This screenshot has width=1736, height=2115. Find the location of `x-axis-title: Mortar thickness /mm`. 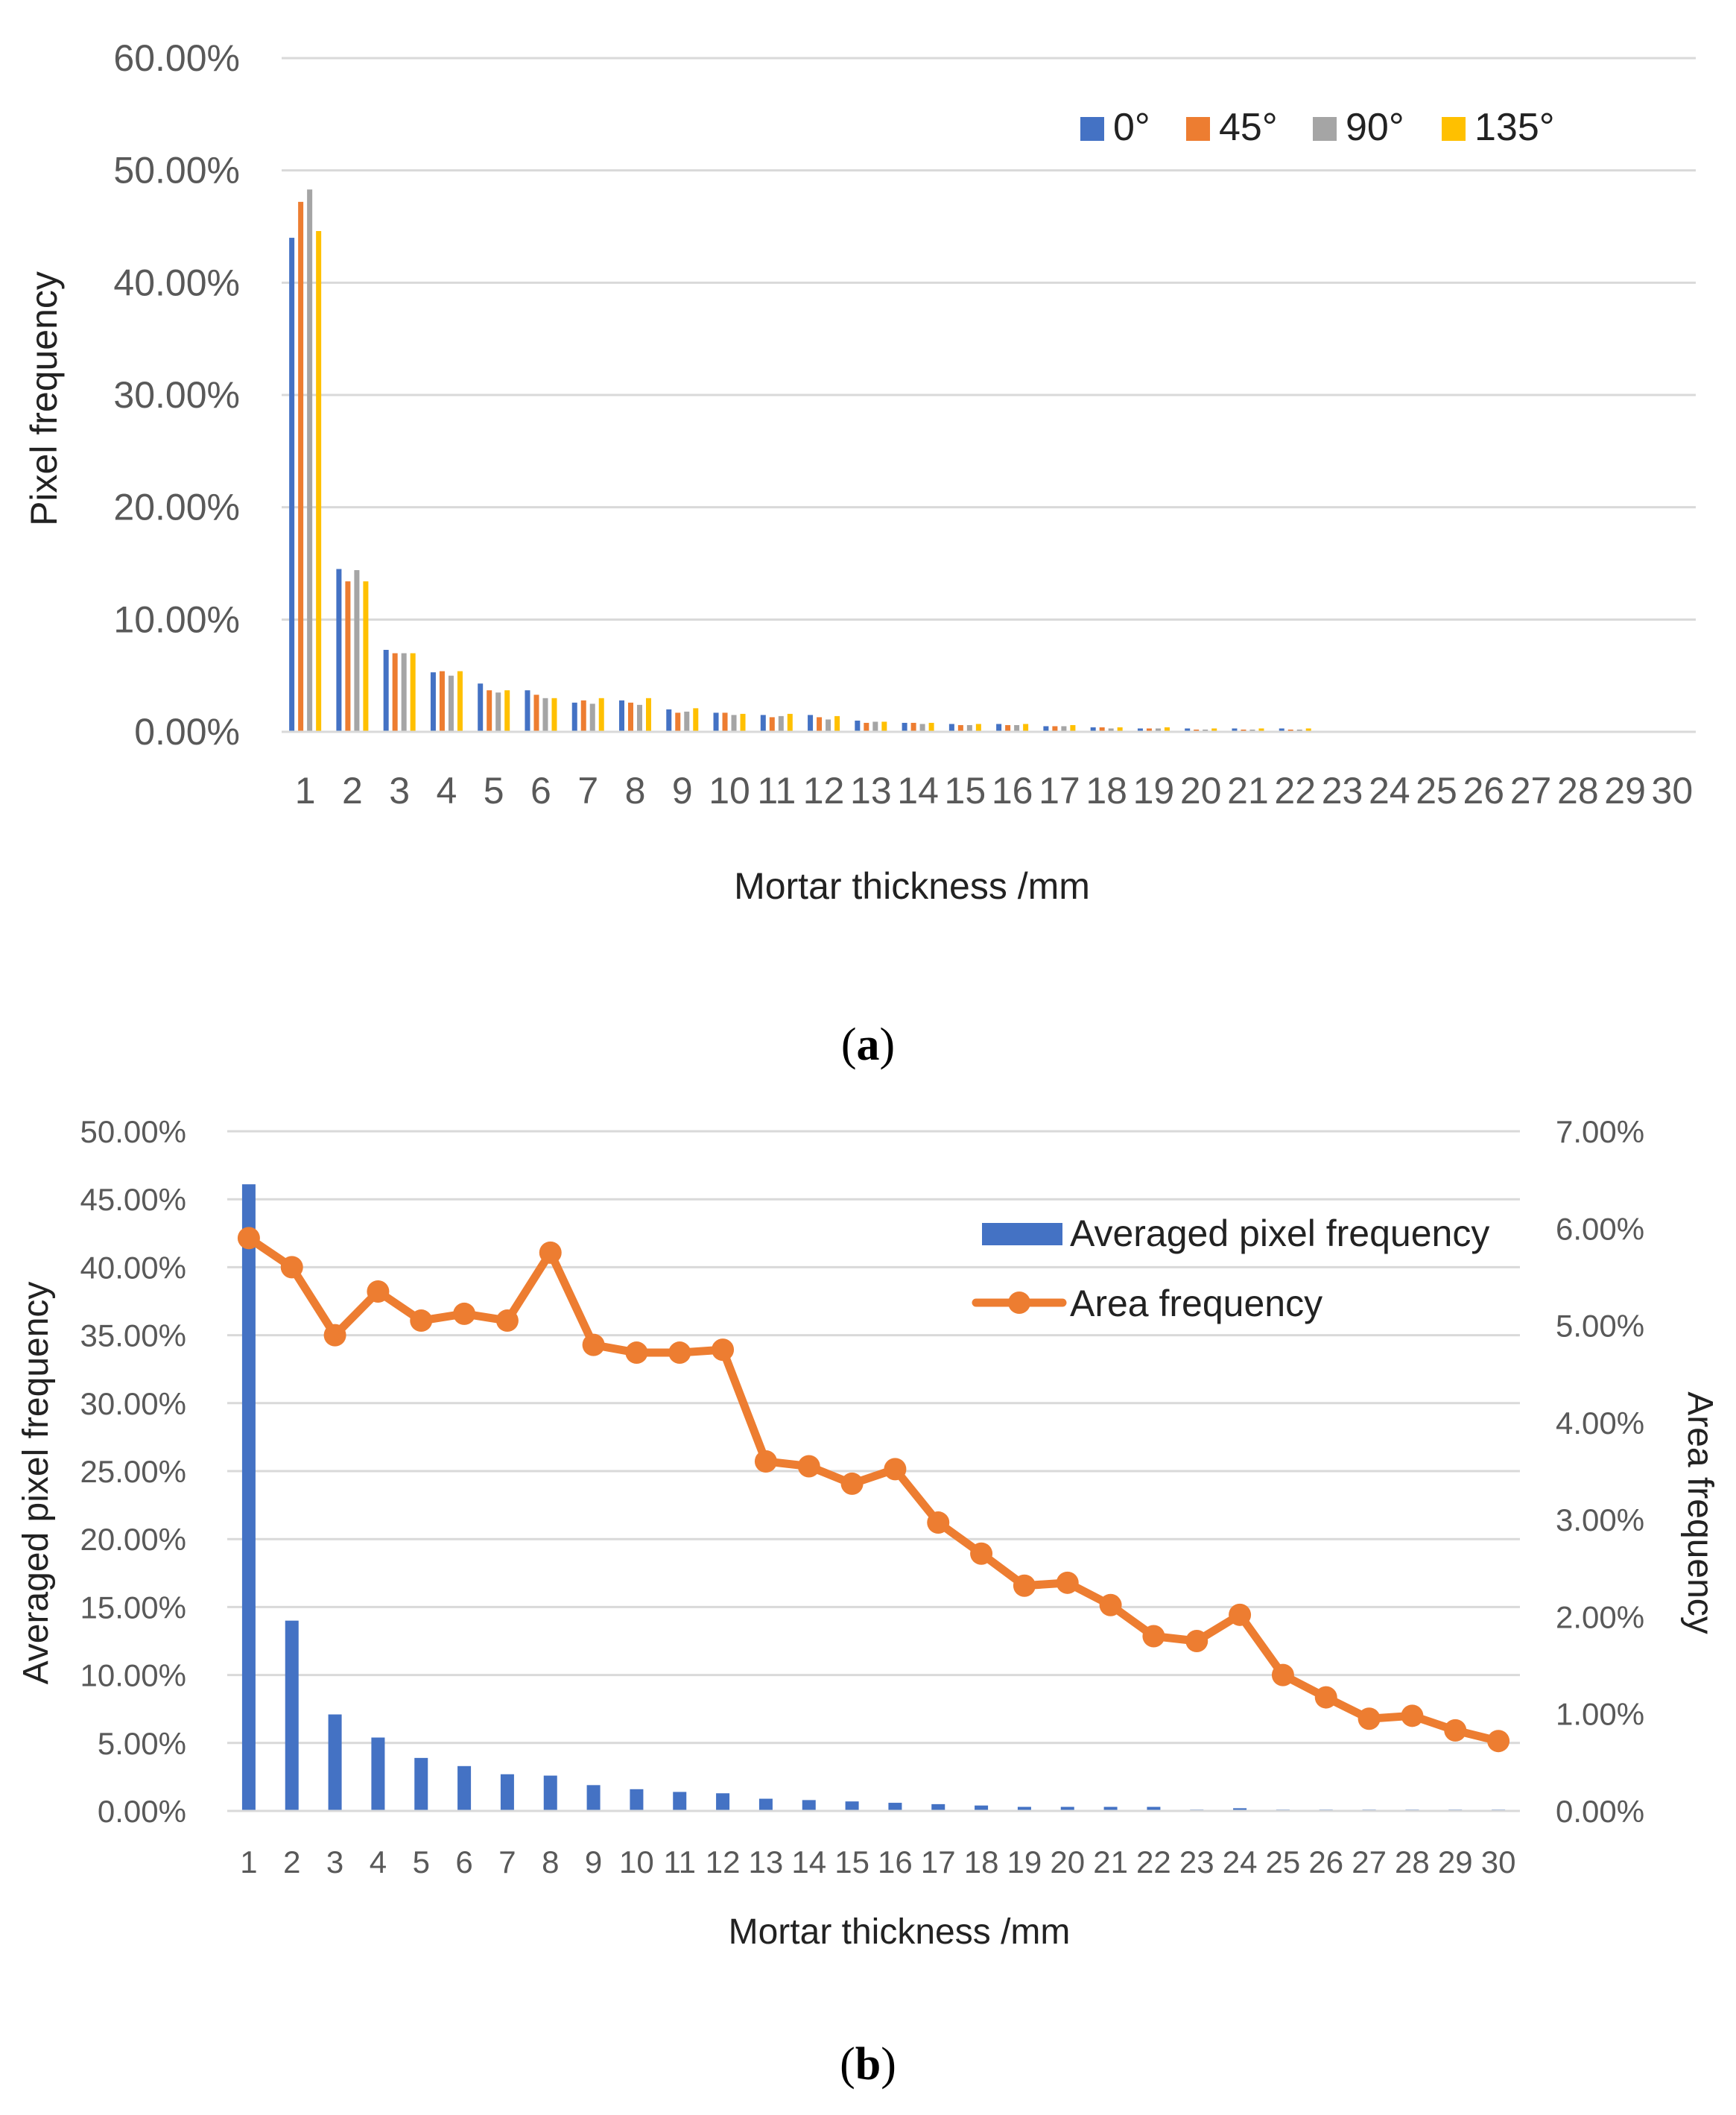

x-axis-title: Mortar thickness /mm is located at coordinates (900, 1932).